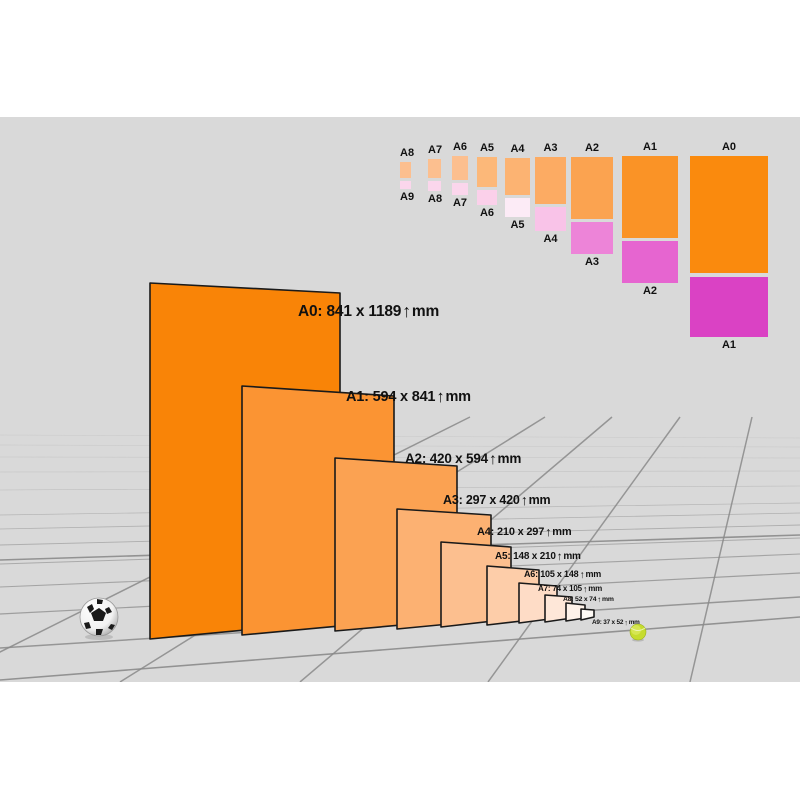  I want to click on chart-rect-a9, so click(405, 185).